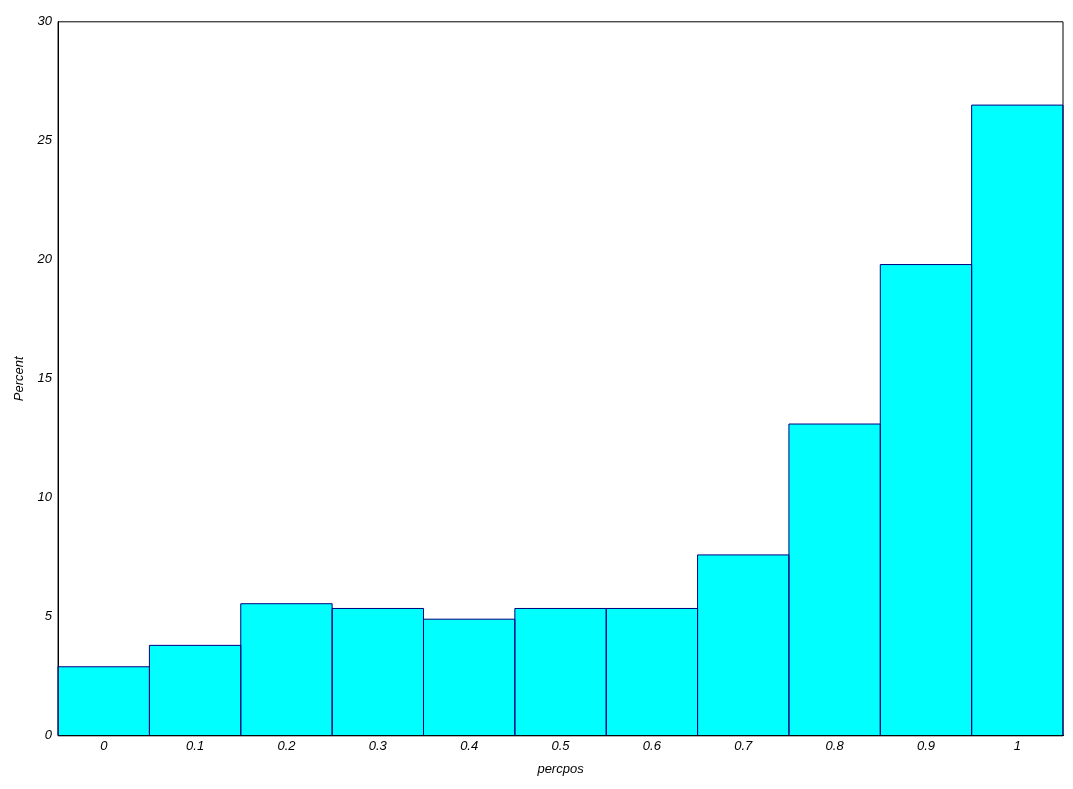  Describe the element at coordinates (925, 746) in the screenshot. I see `x-tick-label: 0.9` at that location.